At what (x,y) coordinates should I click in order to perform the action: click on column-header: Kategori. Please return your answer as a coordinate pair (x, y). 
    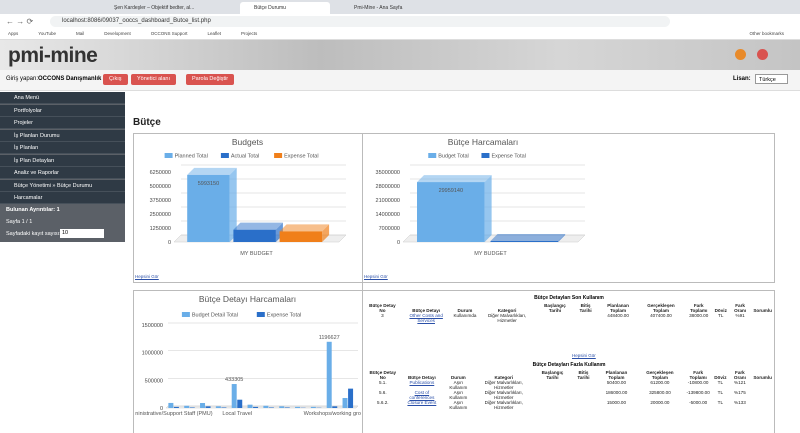
    Looking at the image, I should click on (504, 377).